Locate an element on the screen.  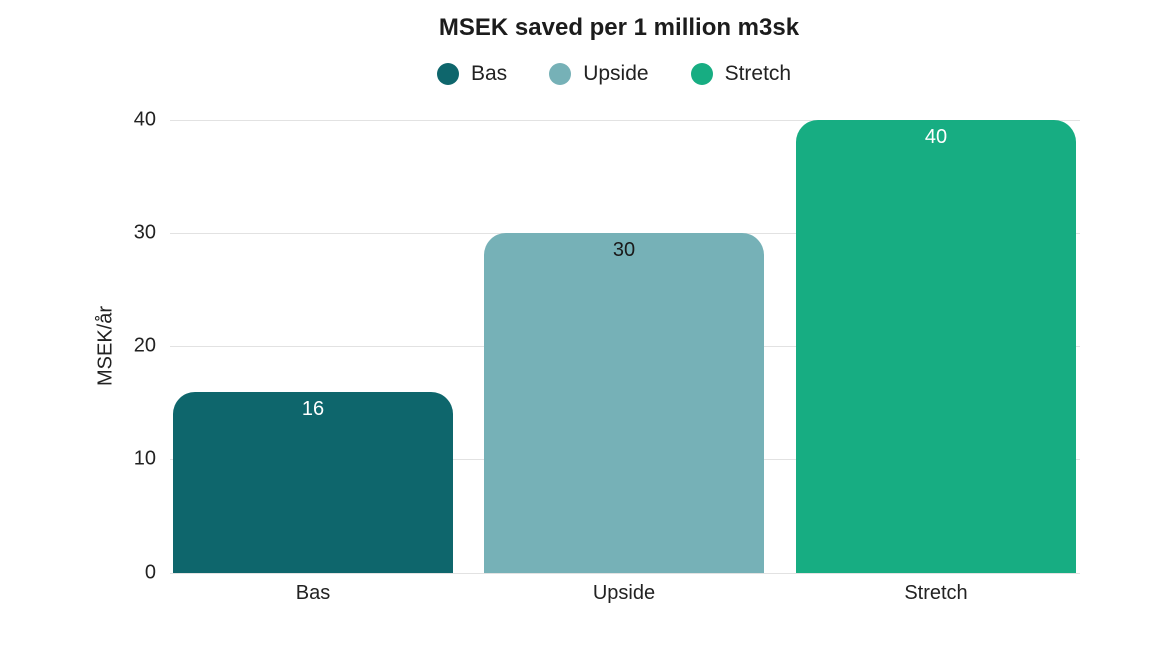
y-tick: 20 is located at coordinates (144, 345).